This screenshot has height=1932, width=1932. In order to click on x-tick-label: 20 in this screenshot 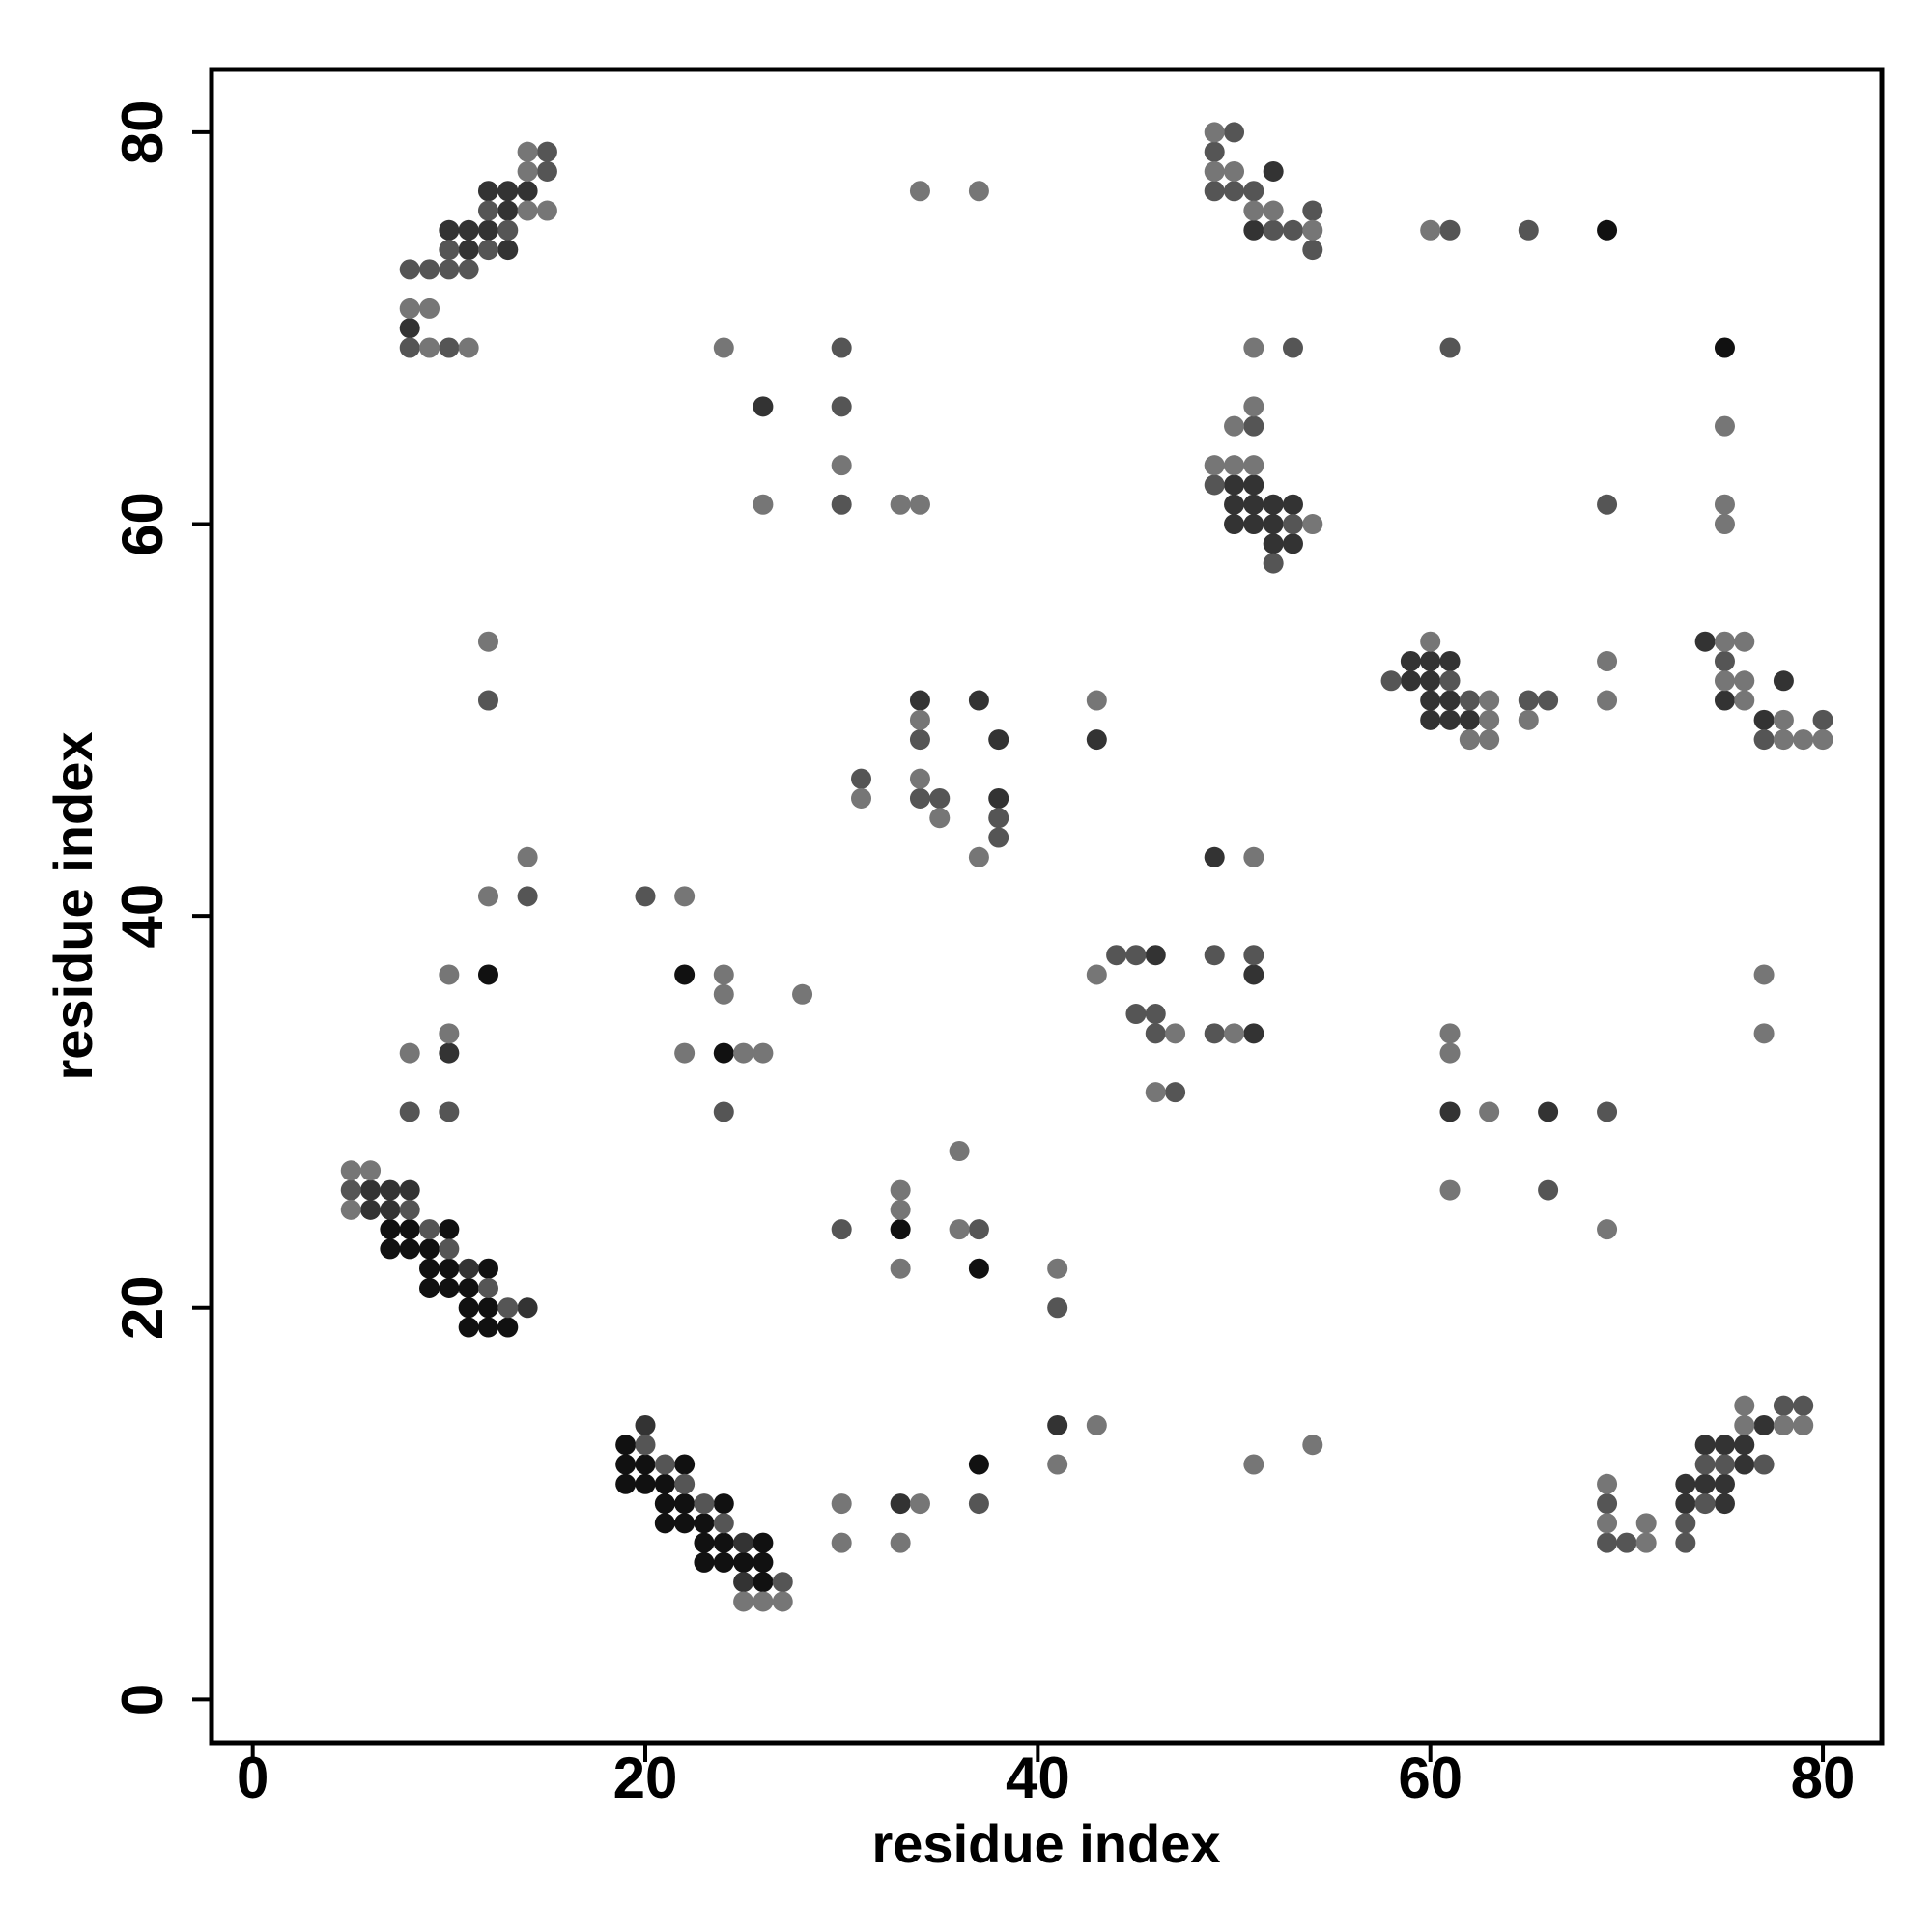, I will do `click(645, 1778)`.